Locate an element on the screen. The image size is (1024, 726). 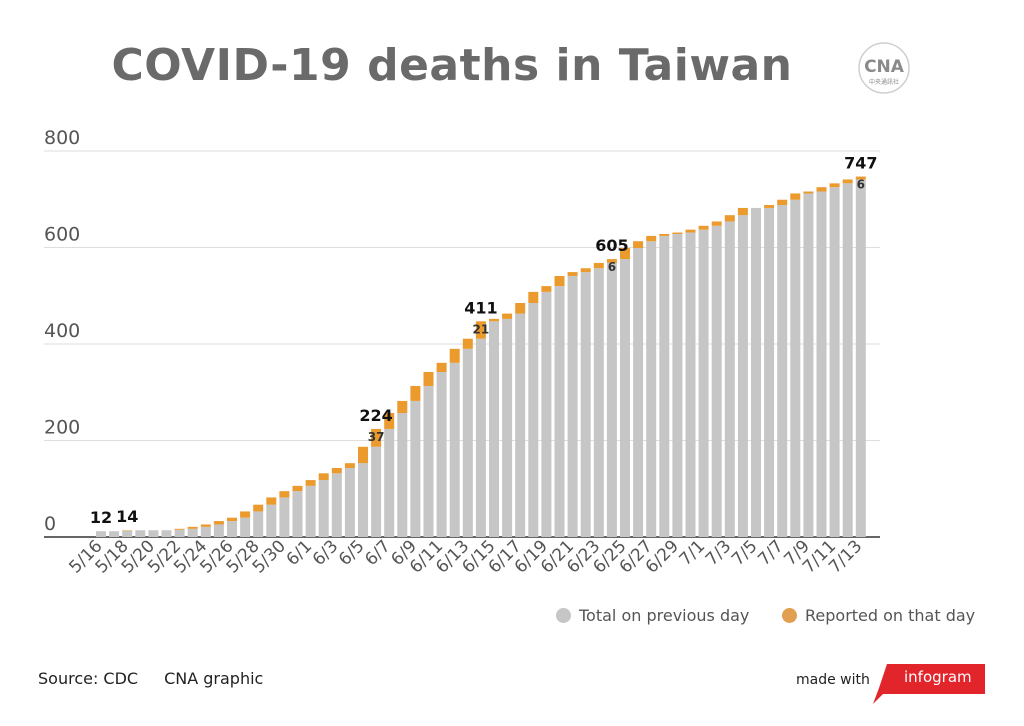
infogram-badge is located at coordinates (929, 684).